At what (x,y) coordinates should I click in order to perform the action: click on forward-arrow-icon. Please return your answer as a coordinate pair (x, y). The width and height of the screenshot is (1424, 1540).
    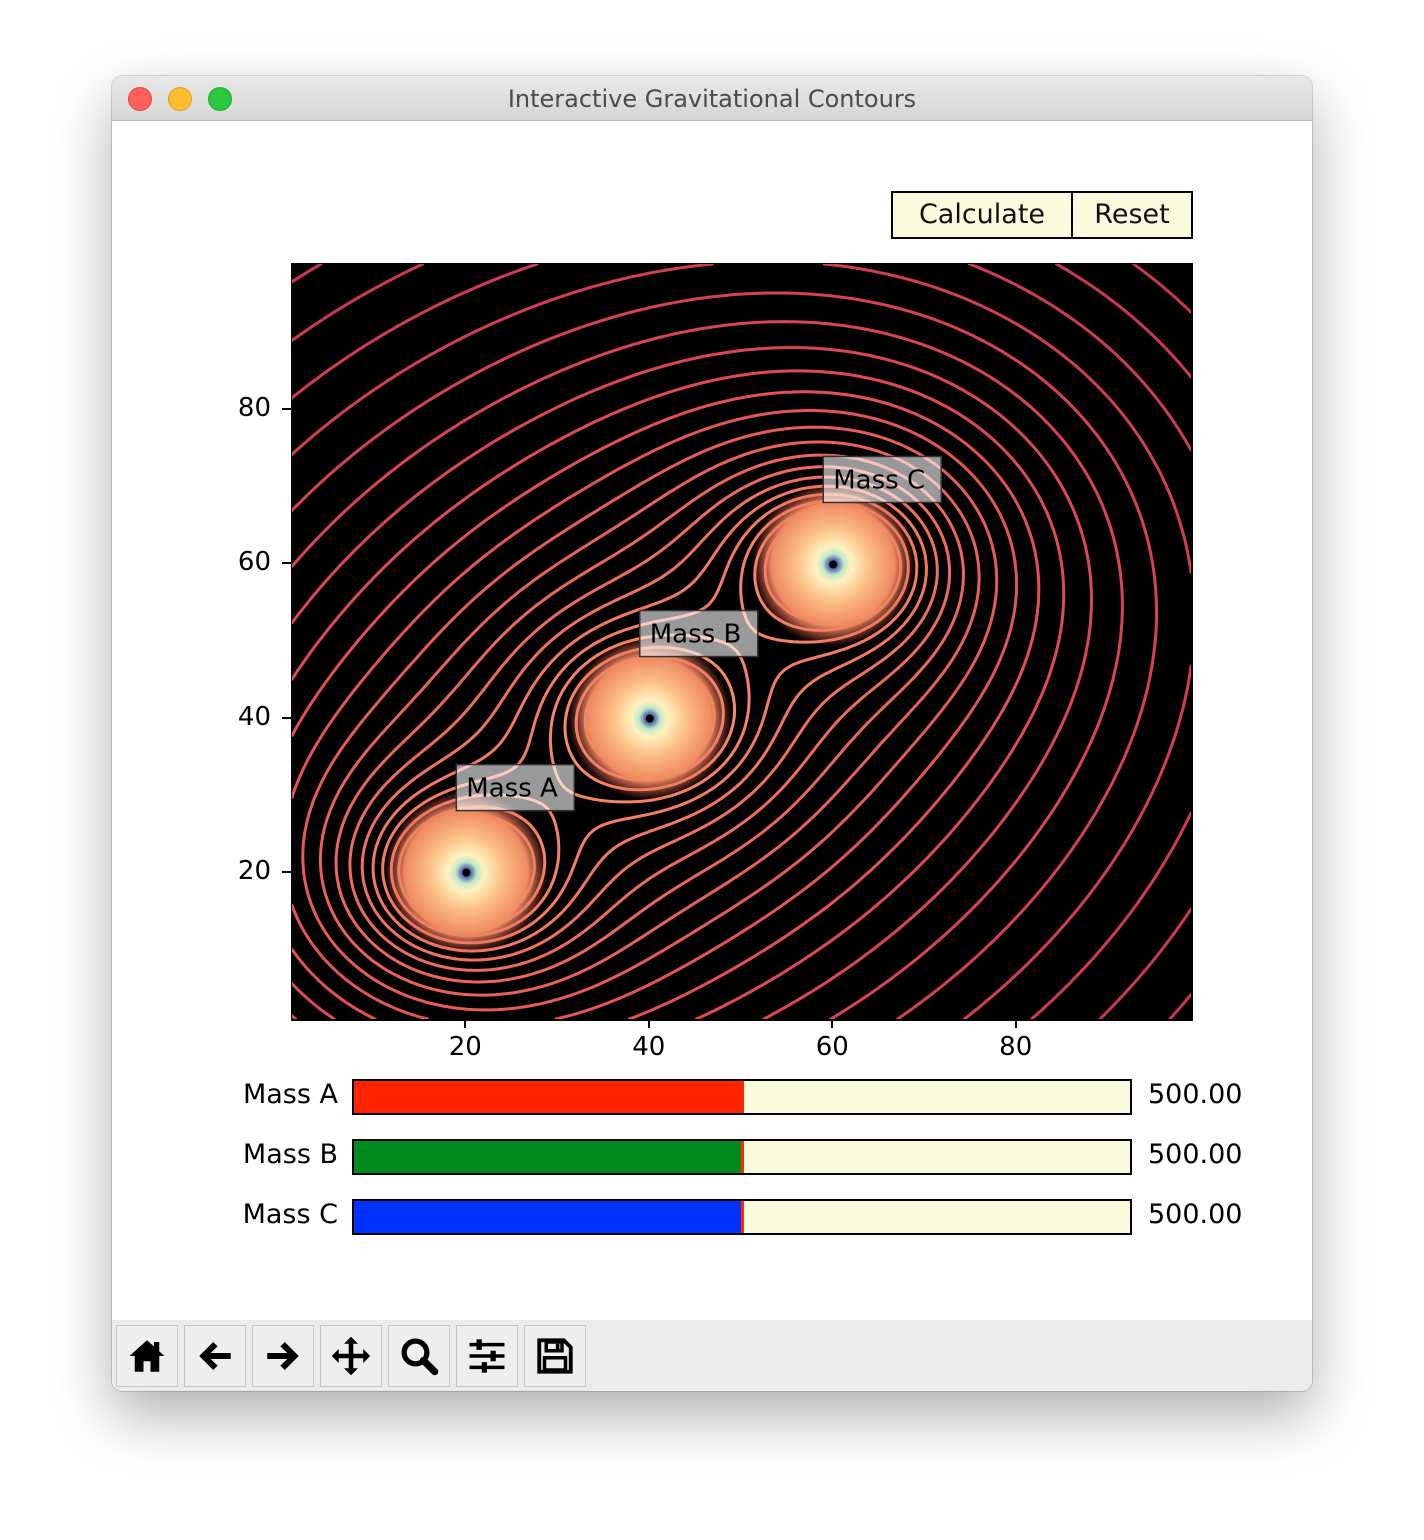
    Looking at the image, I should click on (283, 1356).